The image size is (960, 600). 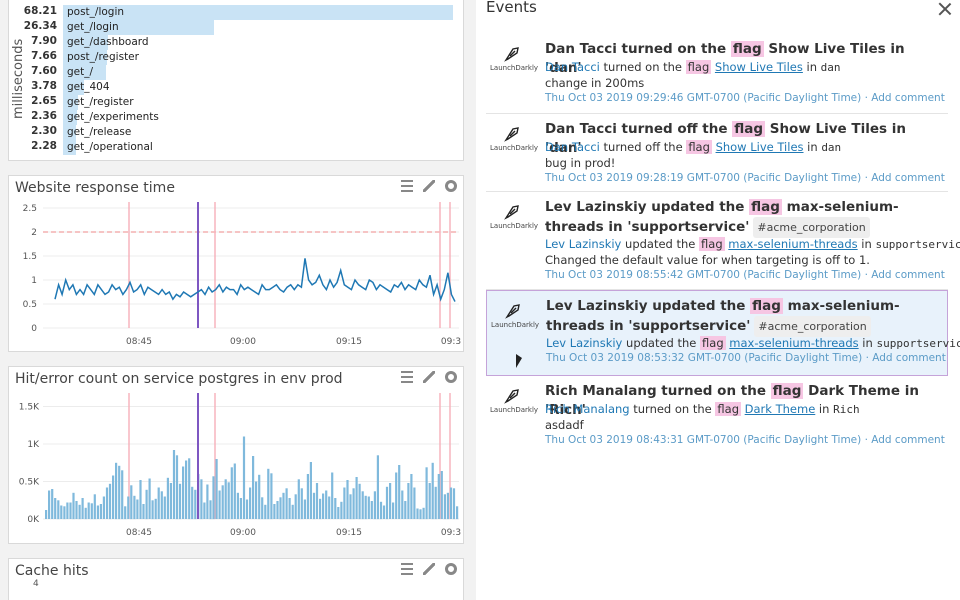 I want to click on user-link: Rich Manalang, so click(x=587, y=409).